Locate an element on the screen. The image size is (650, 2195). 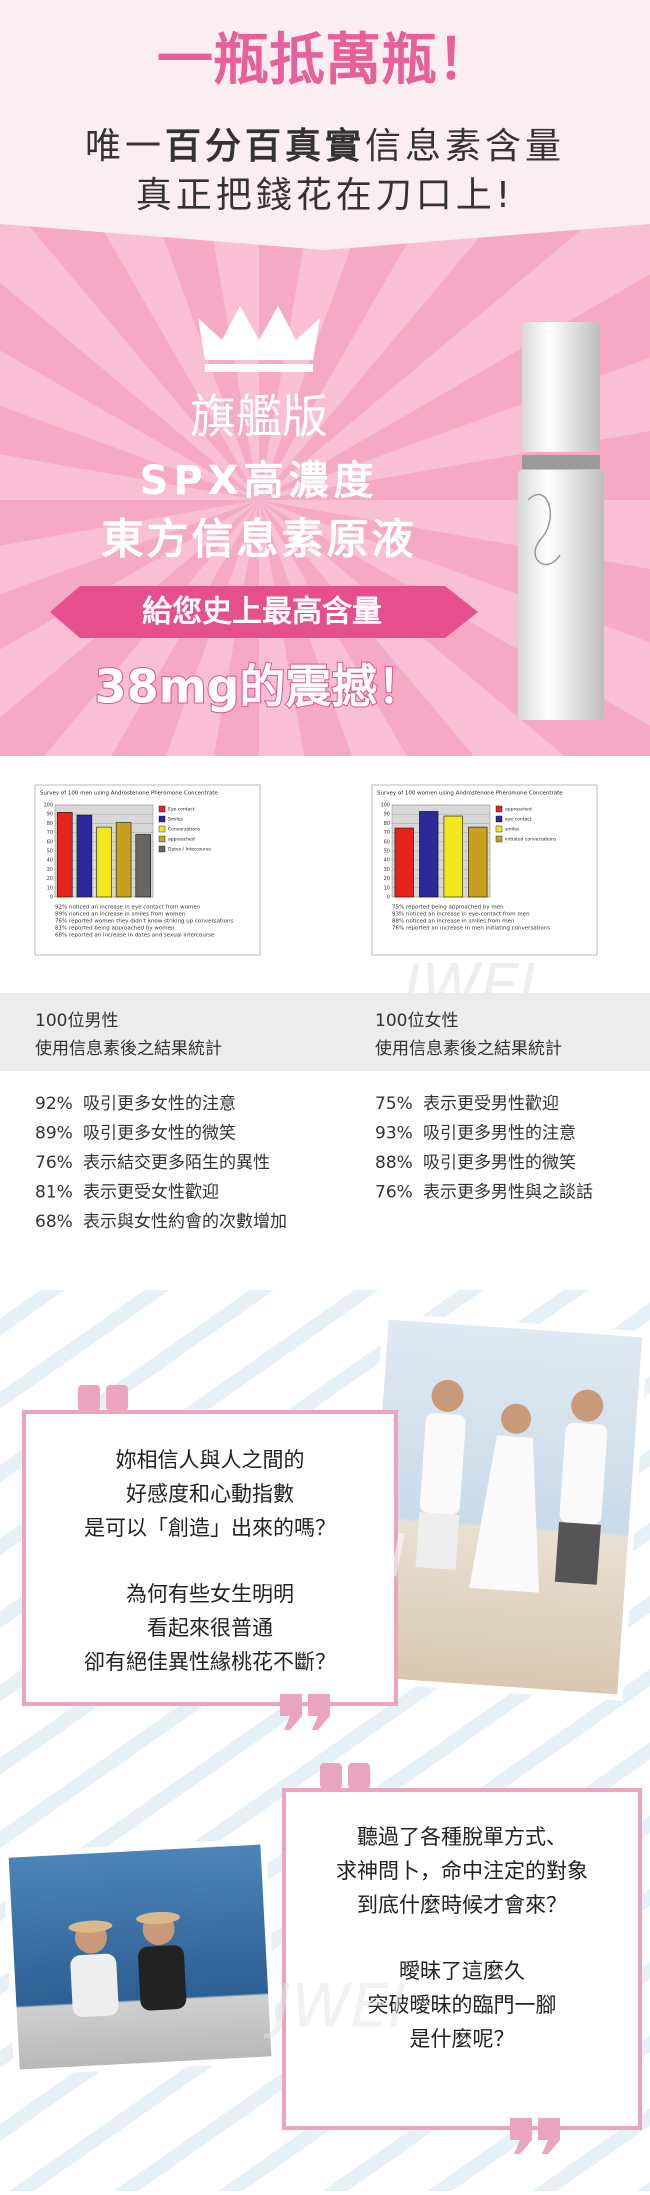
y-tick-label: 10 is located at coordinates (50, 888).